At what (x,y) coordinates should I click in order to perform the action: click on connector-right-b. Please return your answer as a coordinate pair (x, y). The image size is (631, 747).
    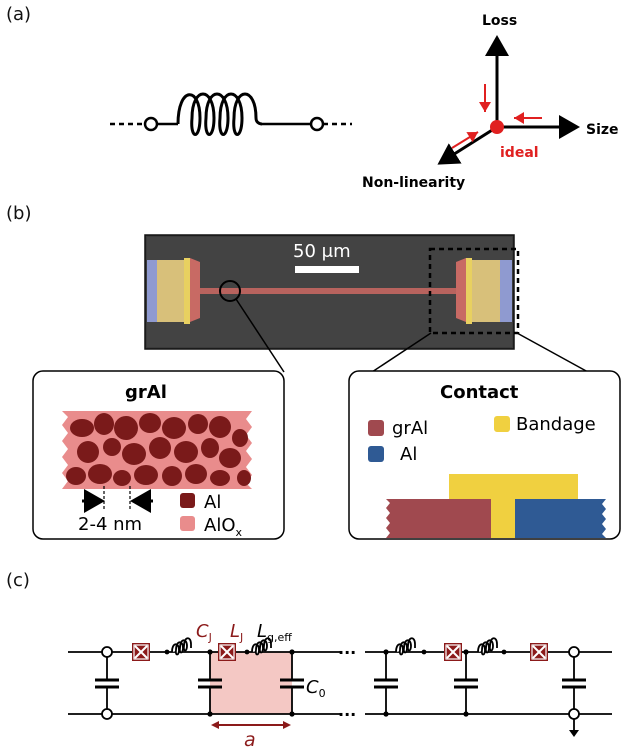
    Looking at the image, I should click on (552, 352).